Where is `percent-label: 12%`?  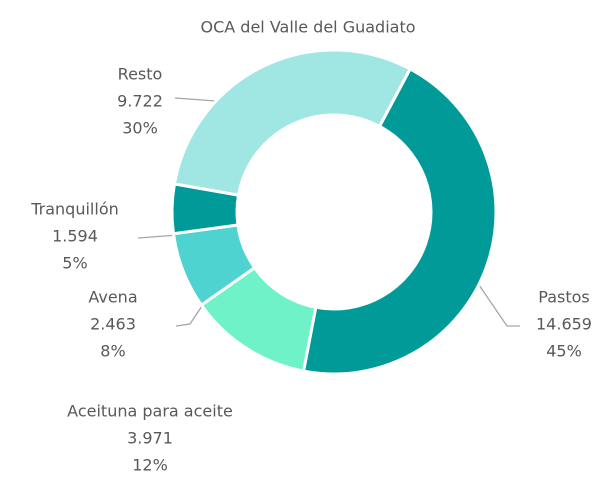
percent-label: 12% is located at coordinates (150, 465).